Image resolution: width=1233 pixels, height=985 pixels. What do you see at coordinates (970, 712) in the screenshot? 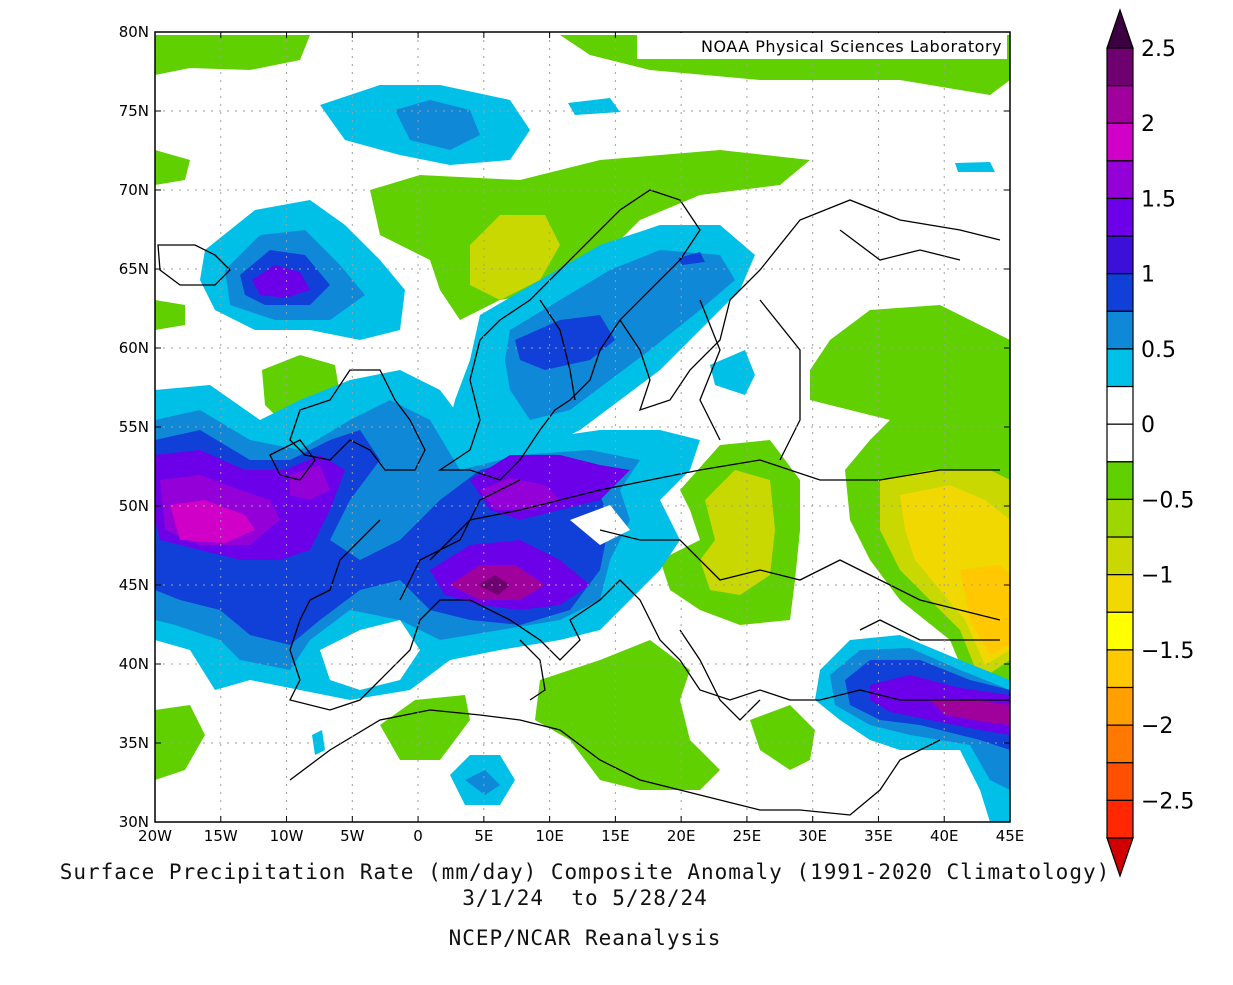
I see `turkey-wet-core-magenta` at bounding box center [970, 712].